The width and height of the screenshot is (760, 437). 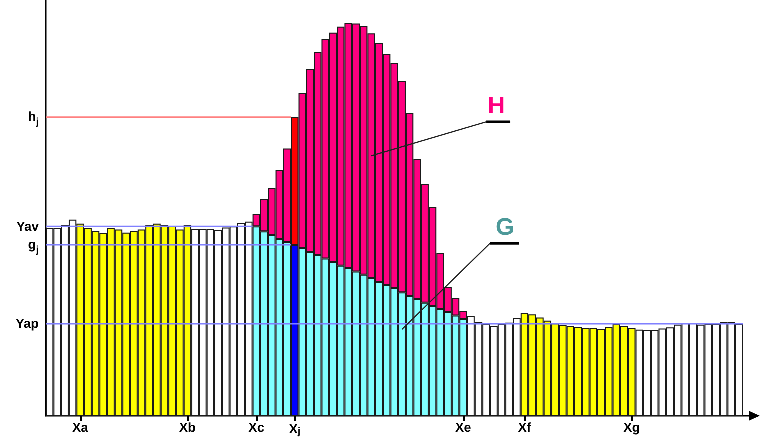 I want to click on x-tick-label: Xg, so click(x=632, y=427).